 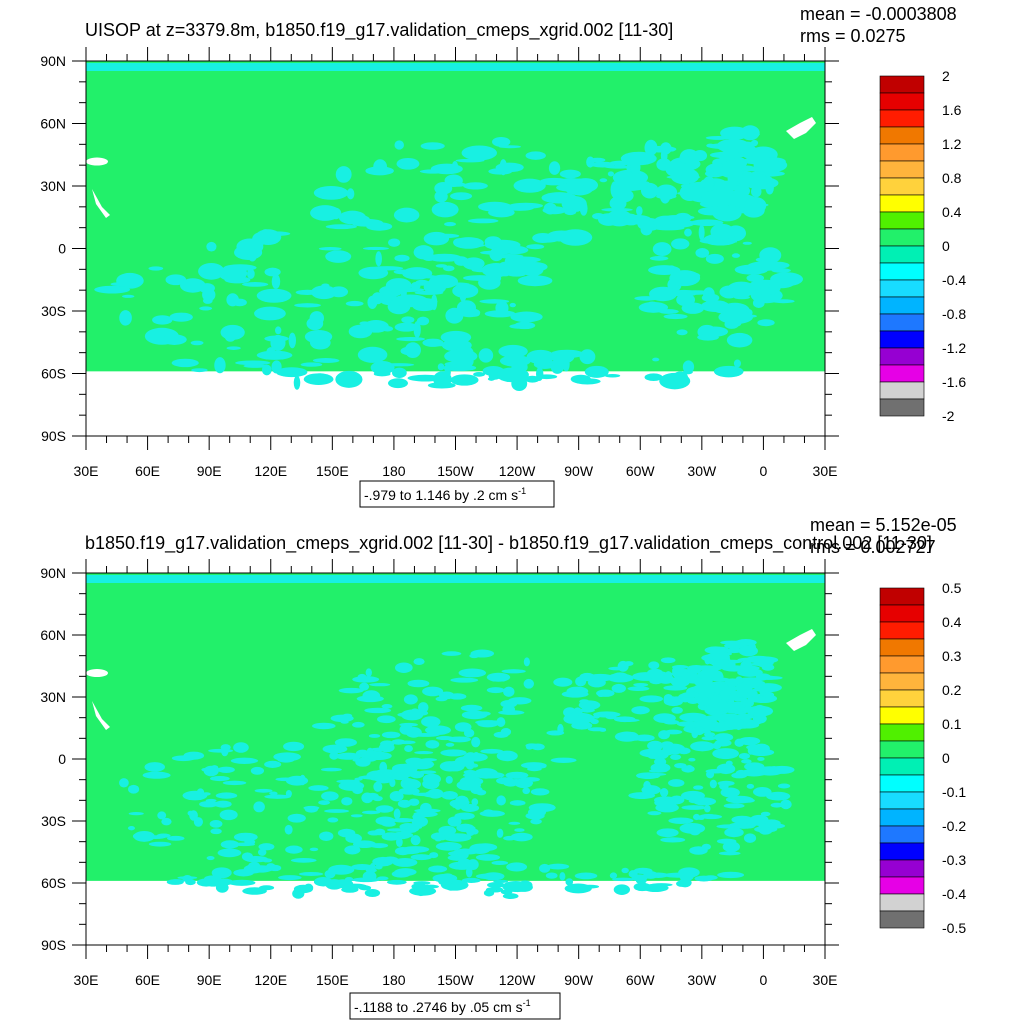 I want to click on lon-tick-label: 90E, so click(x=209, y=980).